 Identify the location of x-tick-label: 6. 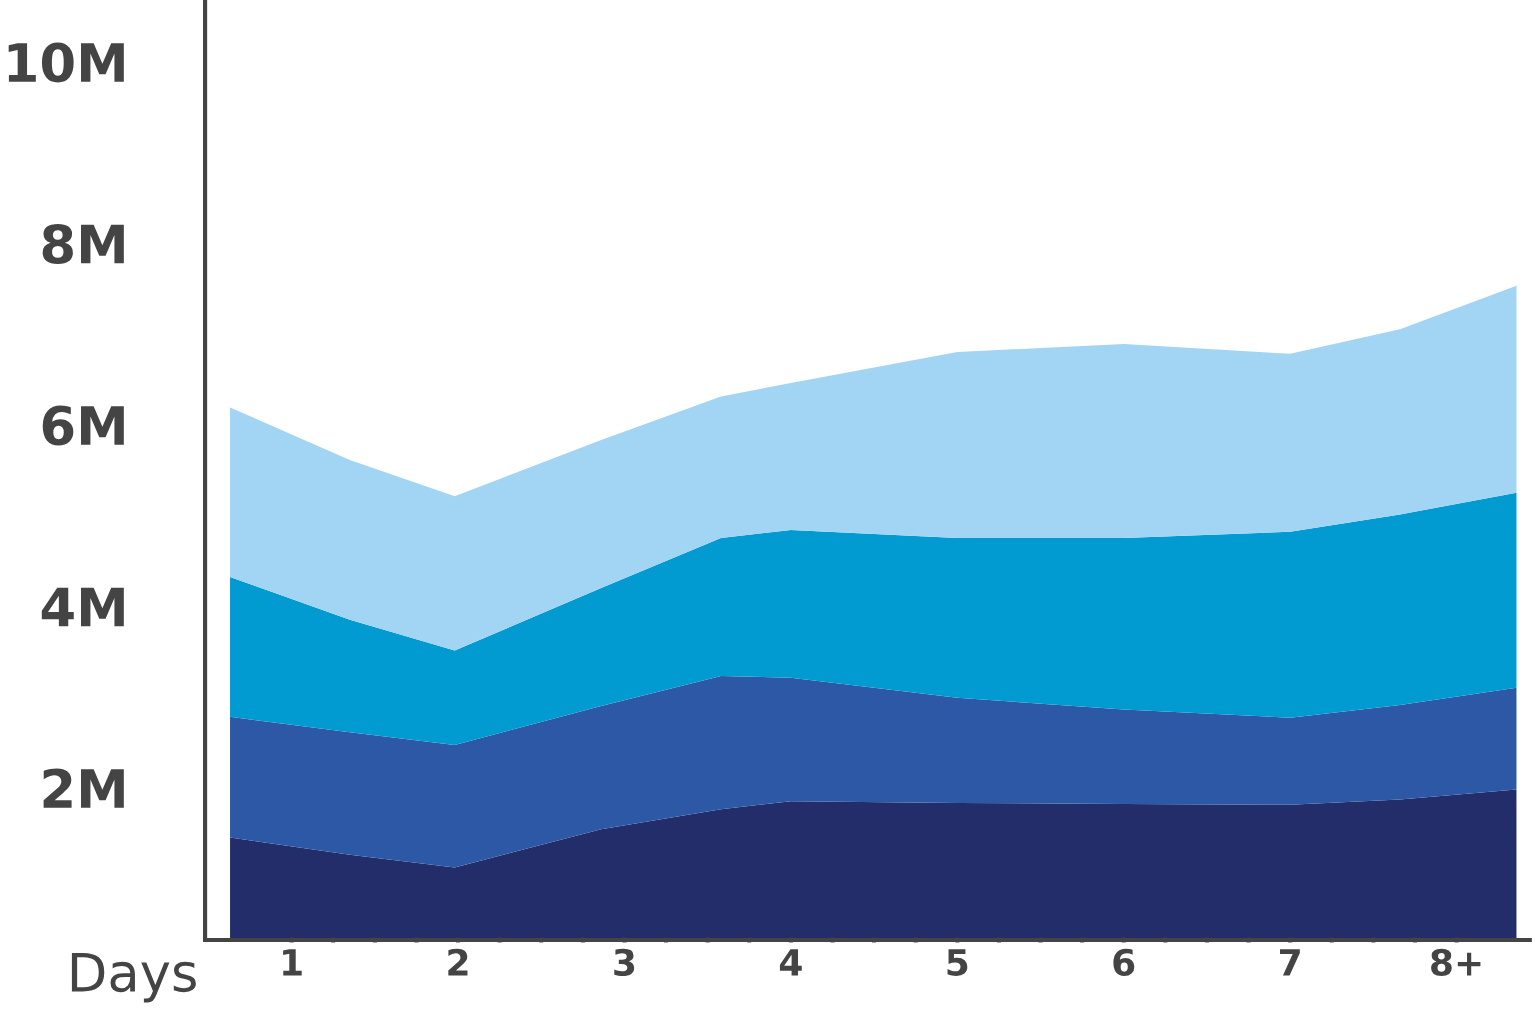
(1124, 962).